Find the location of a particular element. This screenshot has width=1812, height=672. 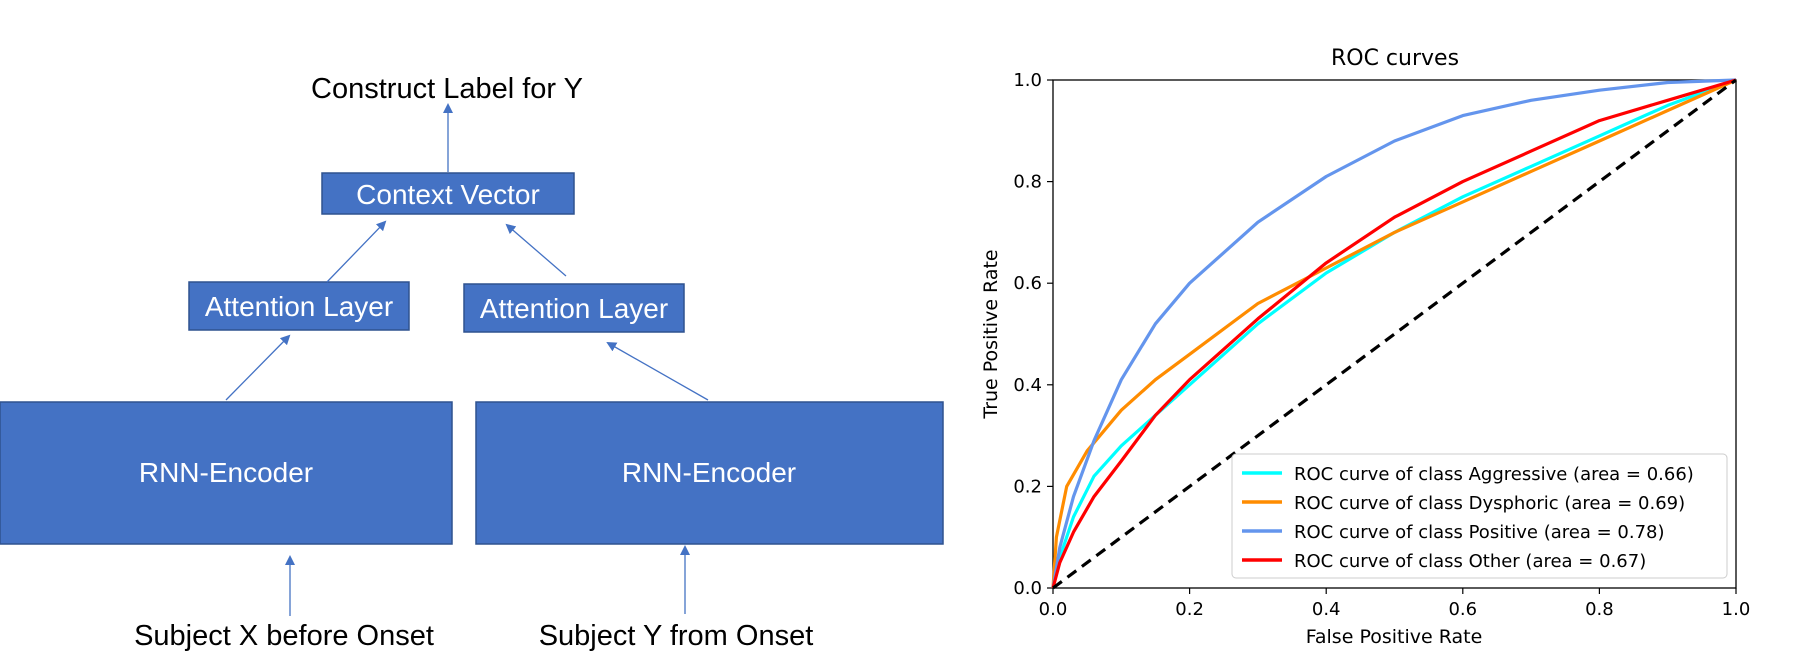

context-vector-label: Context Vector is located at coordinates (448, 194).